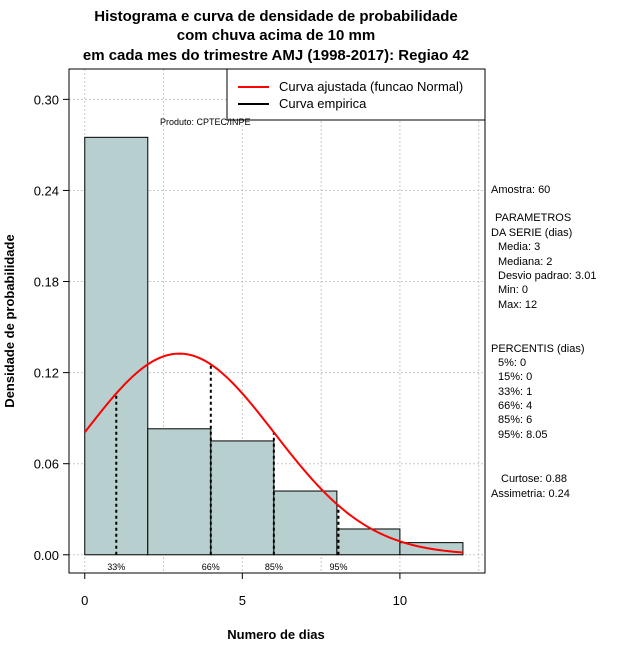  Describe the element at coordinates (46, 190) in the screenshot. I see `y-tick-label-4: 0.24` at that location.